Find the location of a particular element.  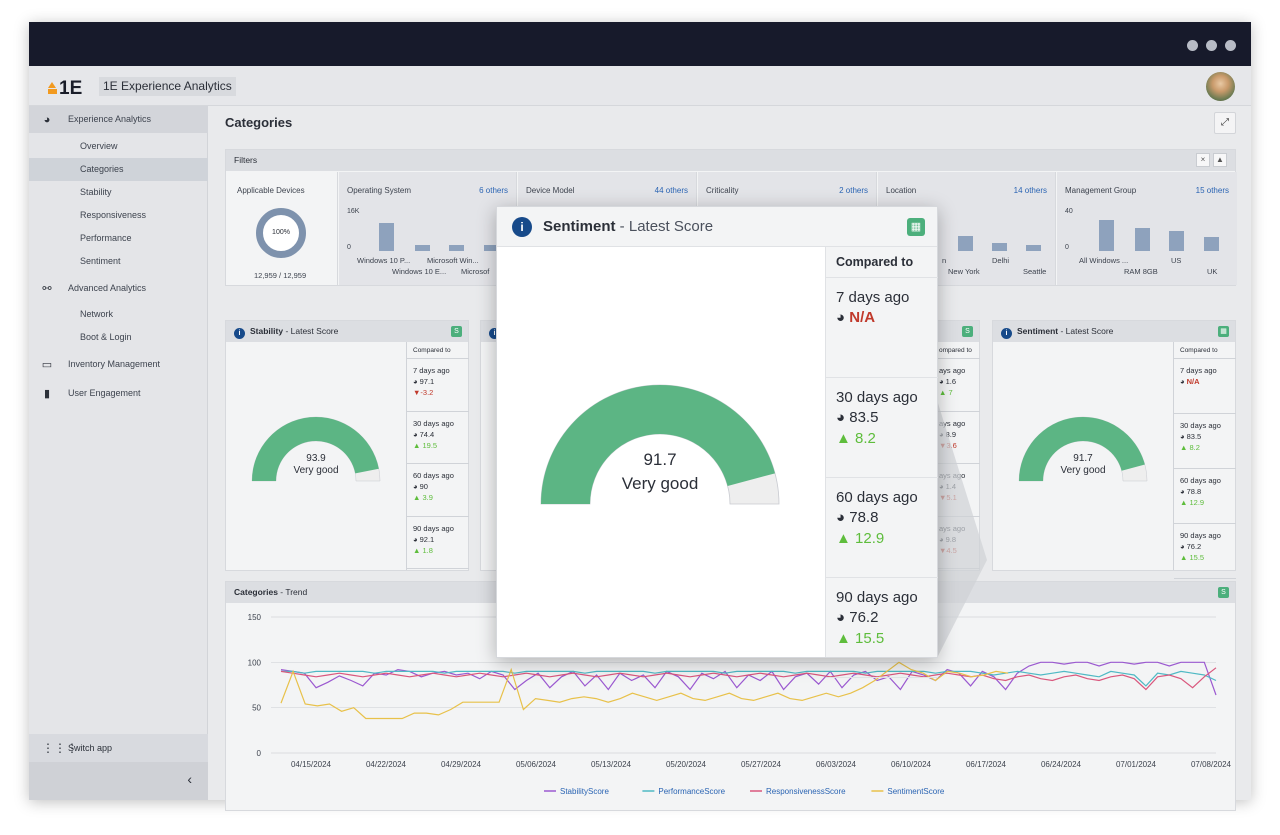

compared-period: 60 days ago is located at coordinates (1200, 480).